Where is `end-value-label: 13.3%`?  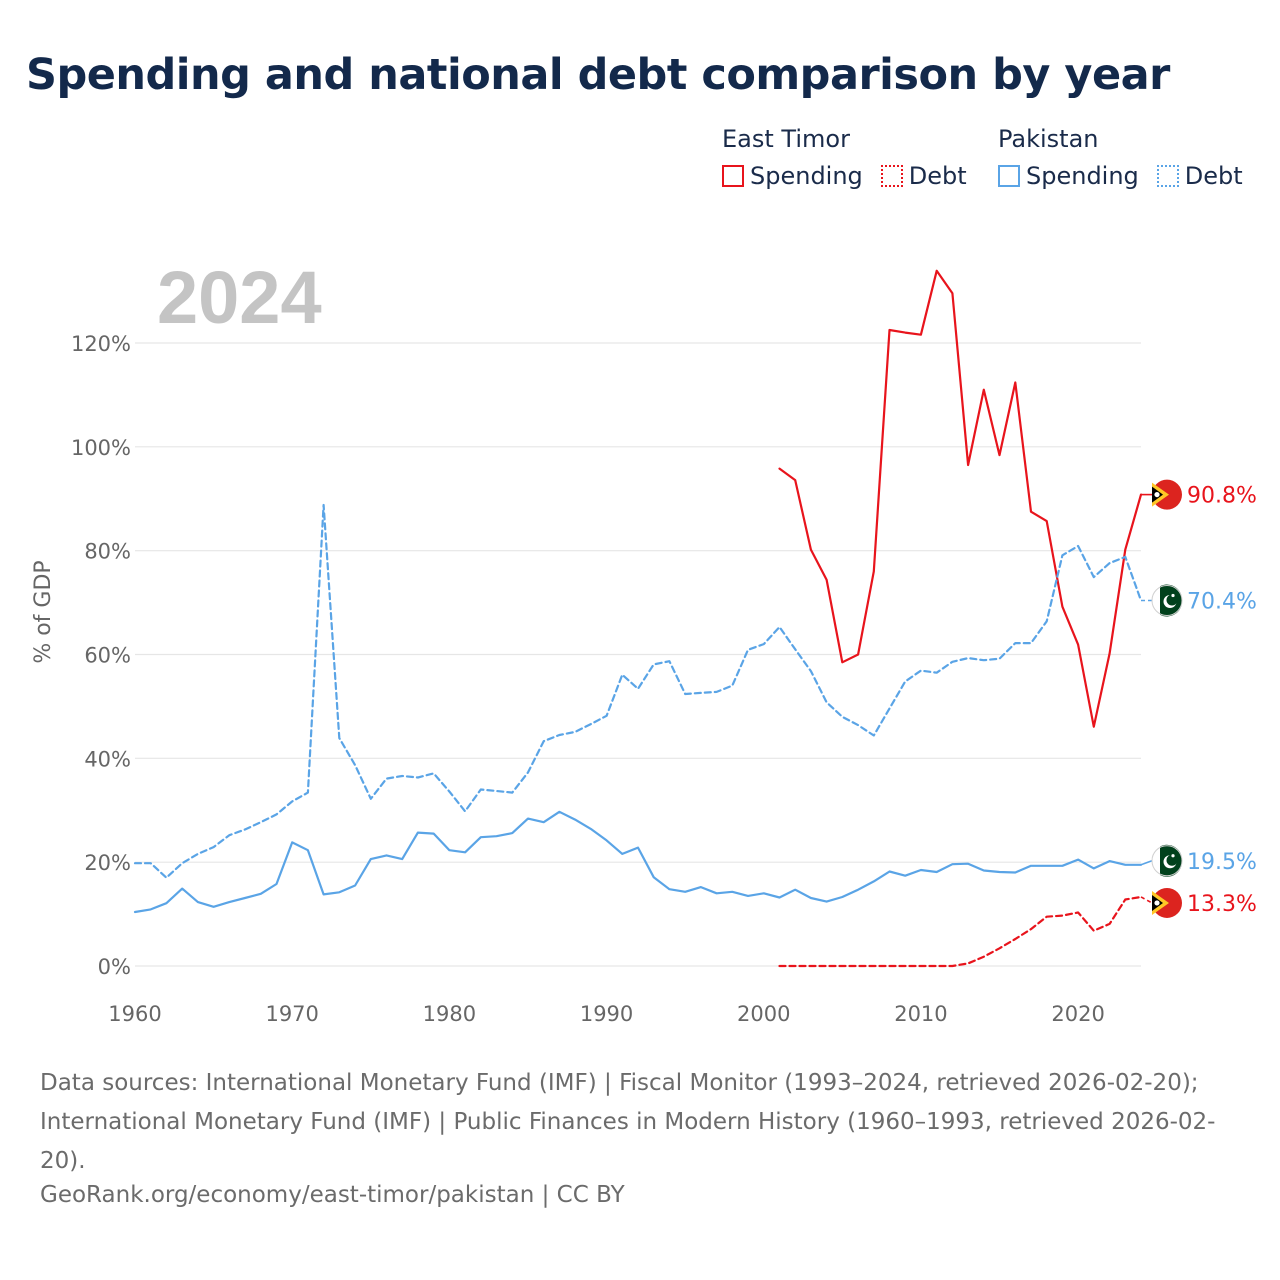
end-value-label: 13.3% is located at coordinates (1222, 904).